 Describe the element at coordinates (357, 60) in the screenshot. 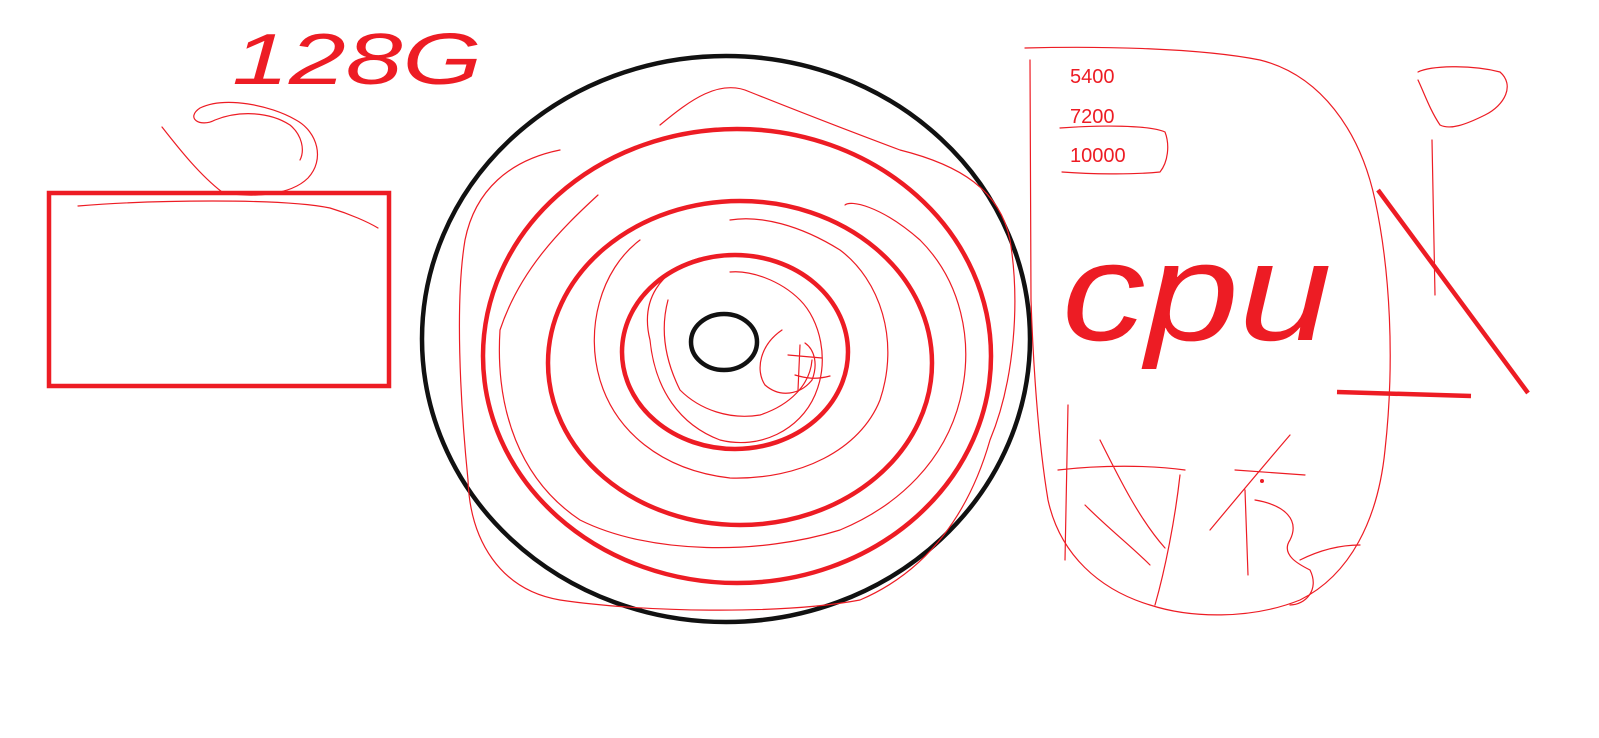

I see `capacity-label: 128G` at that location.